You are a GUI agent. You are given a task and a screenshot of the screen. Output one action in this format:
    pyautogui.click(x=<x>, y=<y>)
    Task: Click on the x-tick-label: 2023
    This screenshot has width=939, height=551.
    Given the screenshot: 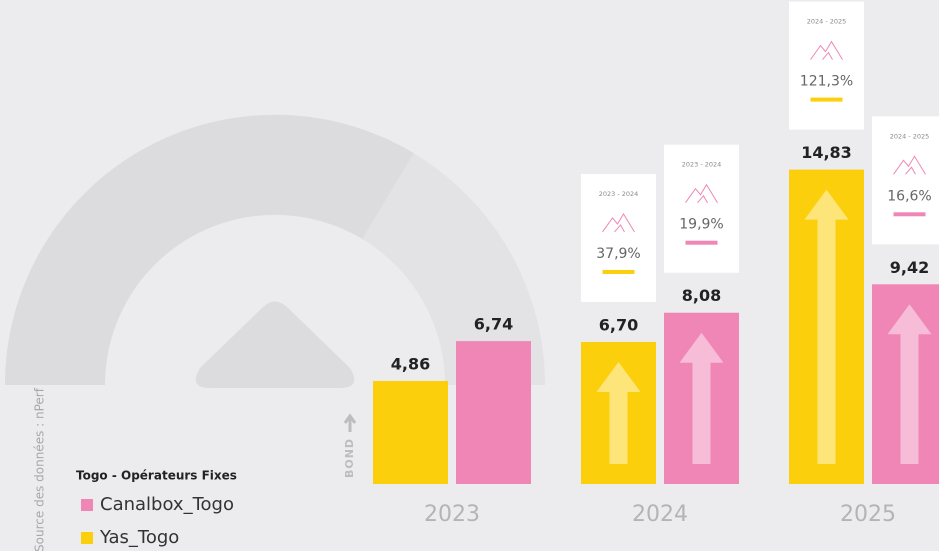 What is the action you would take?
    pyautogui.click(x=452, y=514)
    